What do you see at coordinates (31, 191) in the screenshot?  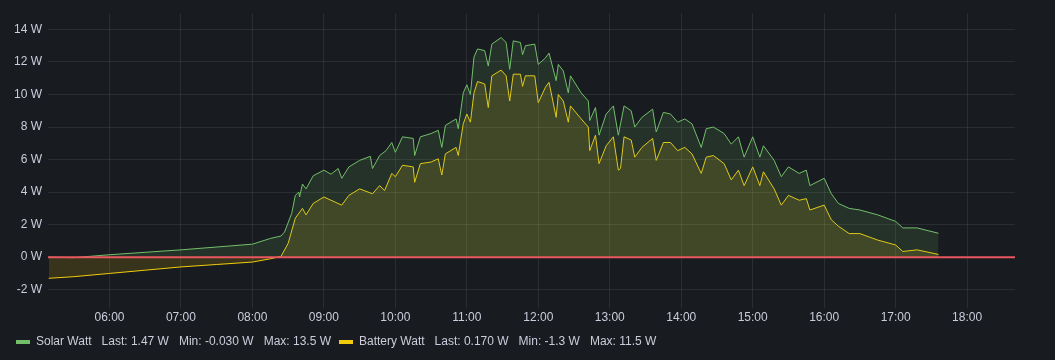 I see `y-tick-label: 4 W` at bounding box center [31, 191].